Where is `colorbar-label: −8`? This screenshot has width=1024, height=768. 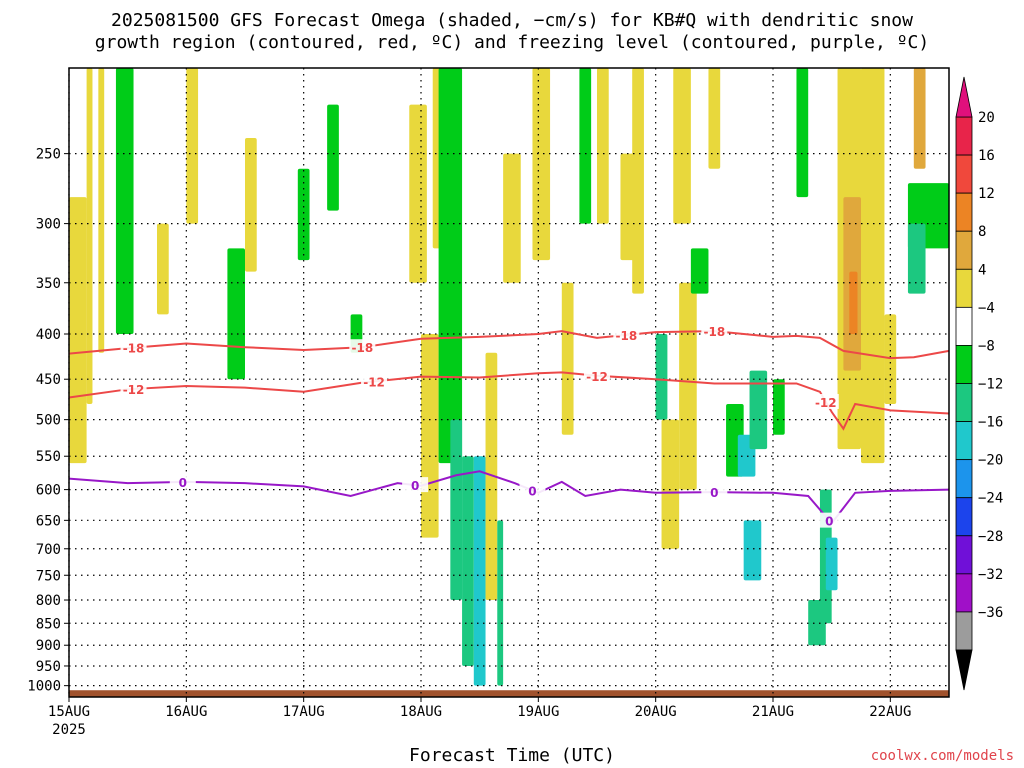 colorbar-label: −8 is located at coordinates (986, 346).